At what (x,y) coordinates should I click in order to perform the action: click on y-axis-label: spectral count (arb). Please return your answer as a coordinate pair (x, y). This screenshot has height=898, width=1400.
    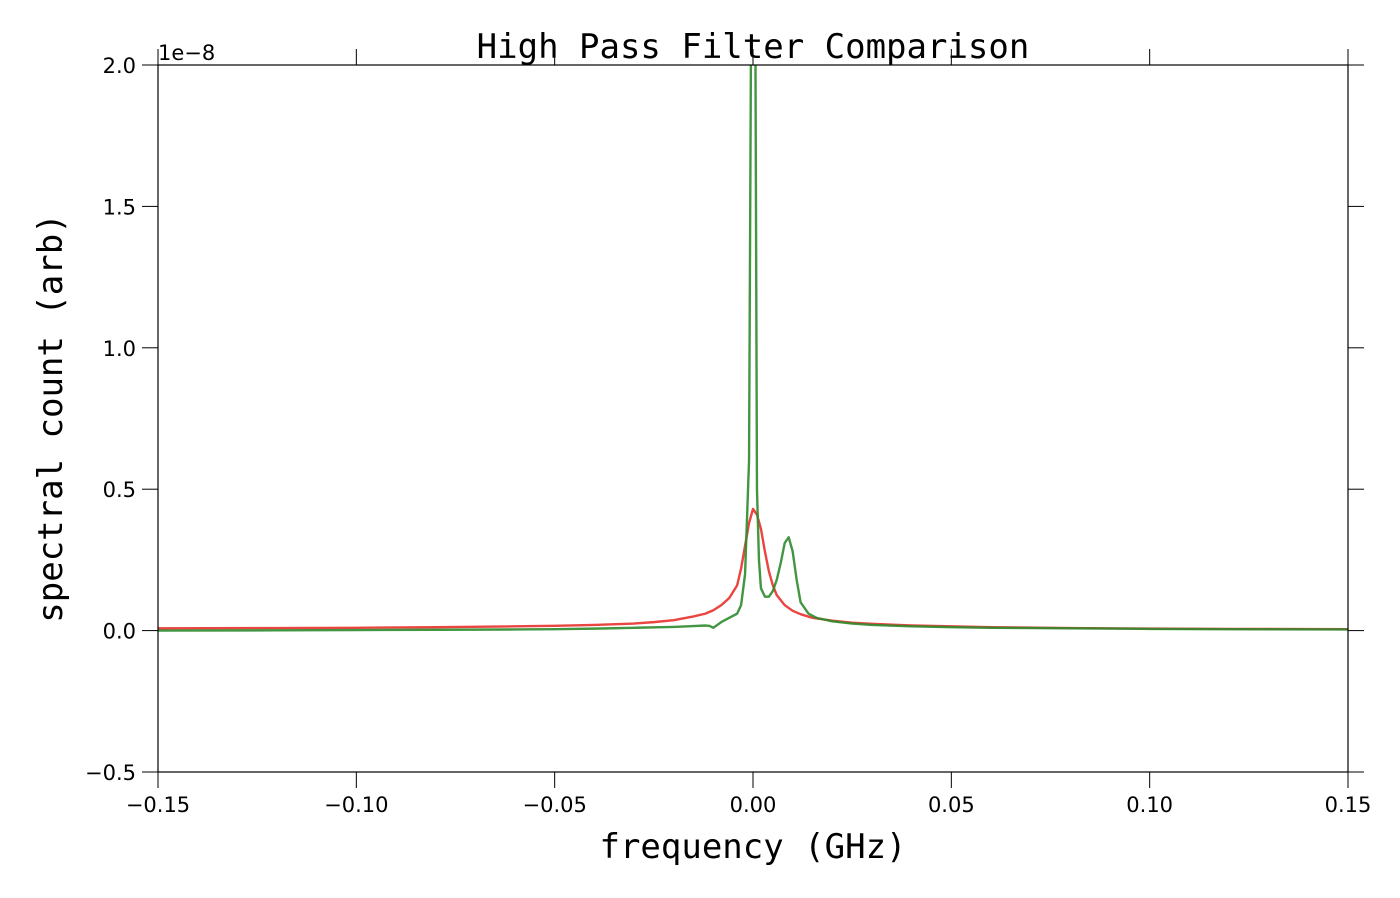
    Looking at the image, I should click on (51, 417).